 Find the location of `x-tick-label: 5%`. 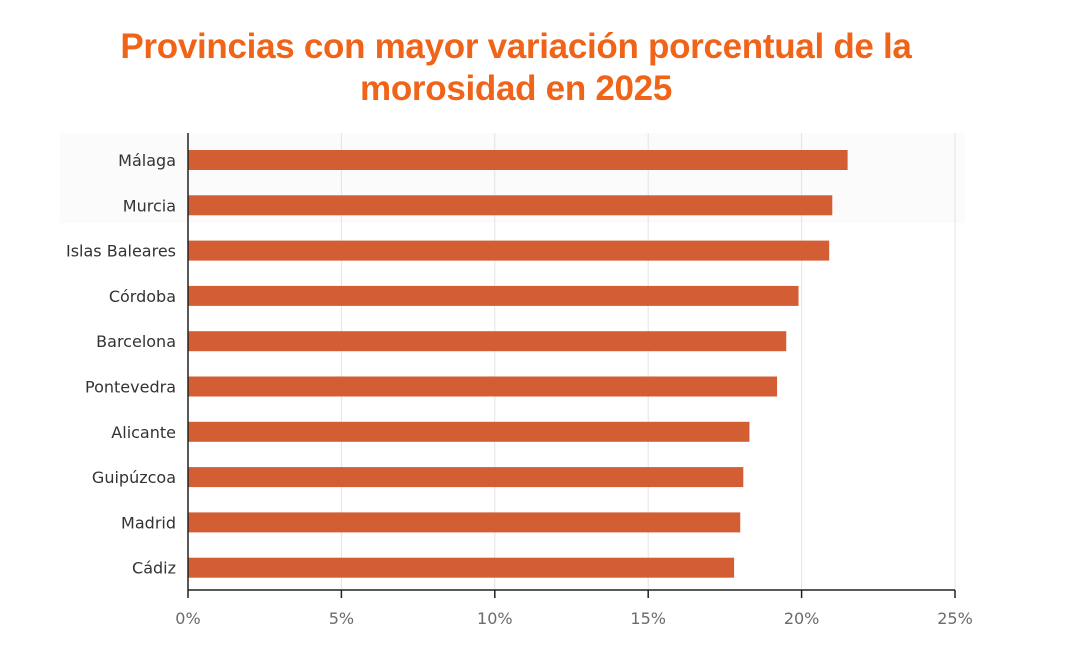

x-tick-label: 5% is located at coordinates (341, 618).